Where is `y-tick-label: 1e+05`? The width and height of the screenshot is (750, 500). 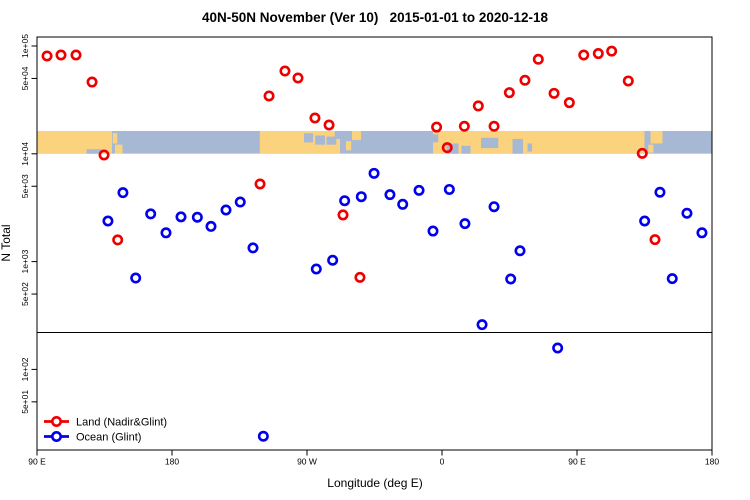 y-tick-label: 1e+05 is located at coordinates (25, 46).